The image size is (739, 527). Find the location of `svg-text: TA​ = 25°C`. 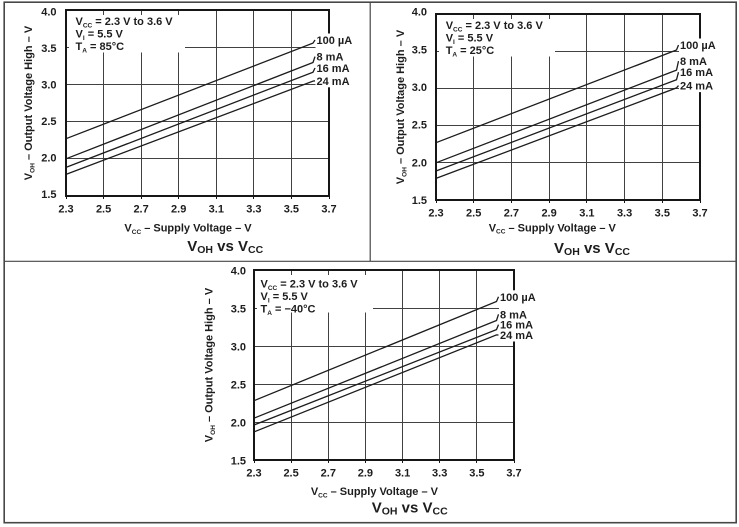

svg-text: TA​ = 25°C is located at coordinates (470, 51).